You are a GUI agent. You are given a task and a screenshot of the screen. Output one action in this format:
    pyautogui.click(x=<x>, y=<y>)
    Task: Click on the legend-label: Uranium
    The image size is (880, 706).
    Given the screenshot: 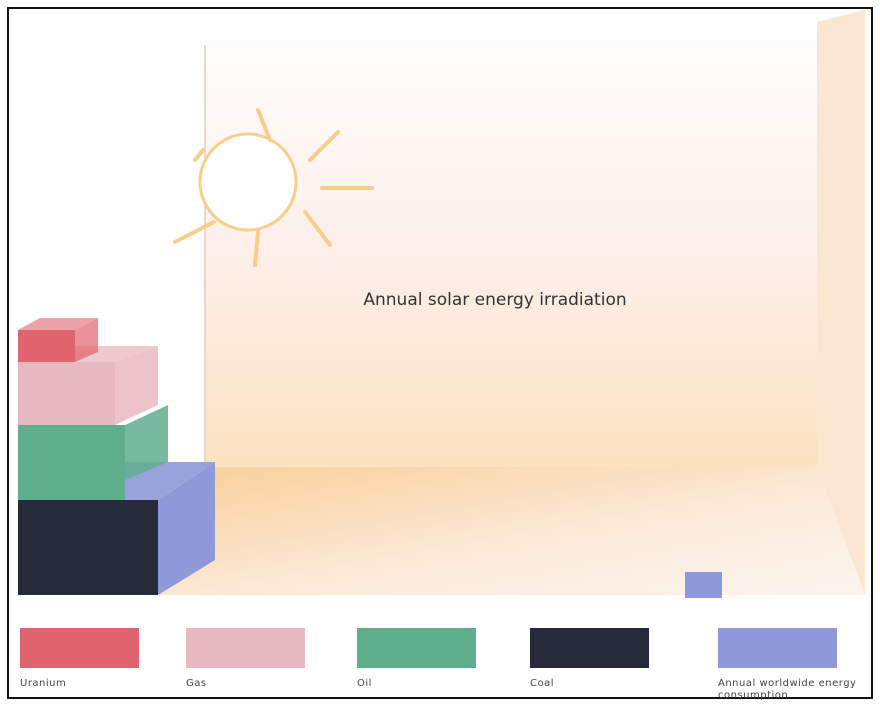 What is the action you would take?
    pyautogui.click(x=43, y=683)
    